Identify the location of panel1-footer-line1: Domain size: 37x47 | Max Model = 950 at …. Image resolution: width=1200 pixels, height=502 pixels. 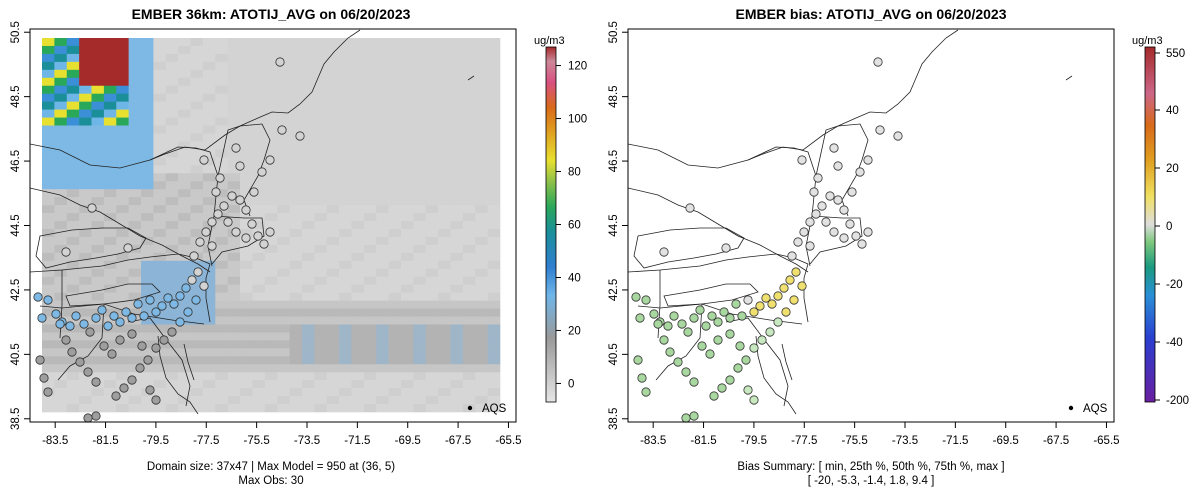
(271, 467).